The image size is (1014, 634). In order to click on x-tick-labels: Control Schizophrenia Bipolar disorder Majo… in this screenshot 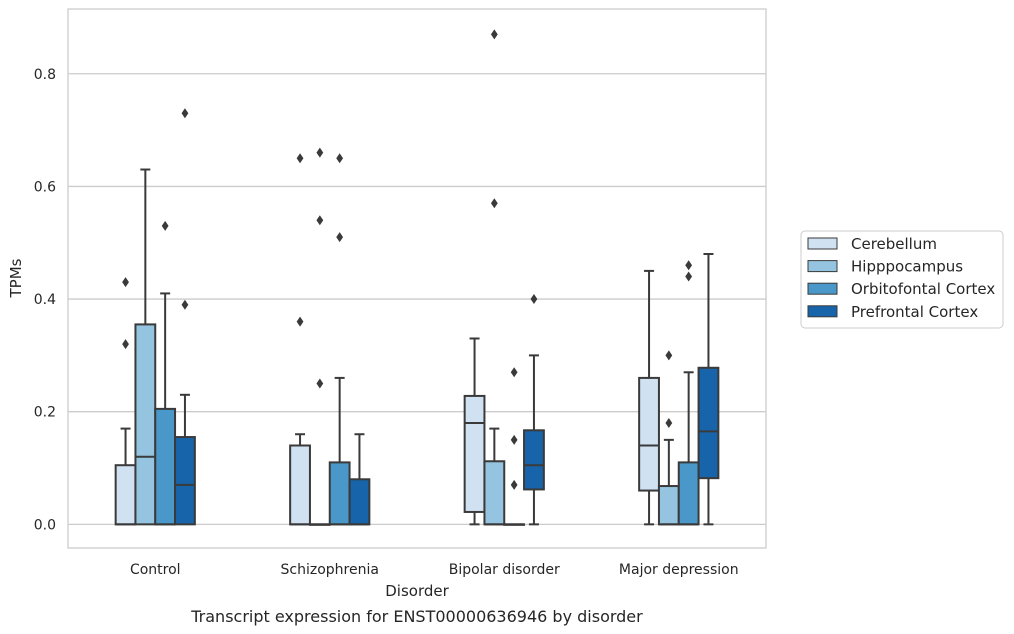, I will do `click(434, 570)`.